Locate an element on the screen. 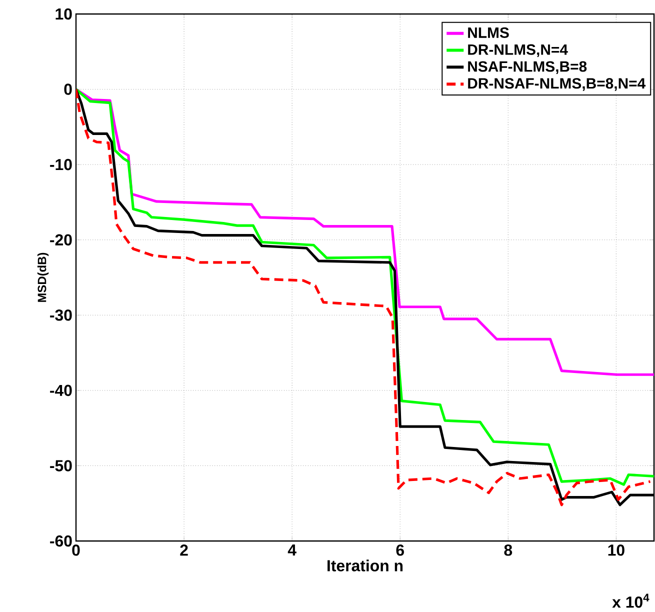 Image resolution: width=655 pixels, height=612 pixels. y-tick-label: -40 is located at coordinates (61, 390).